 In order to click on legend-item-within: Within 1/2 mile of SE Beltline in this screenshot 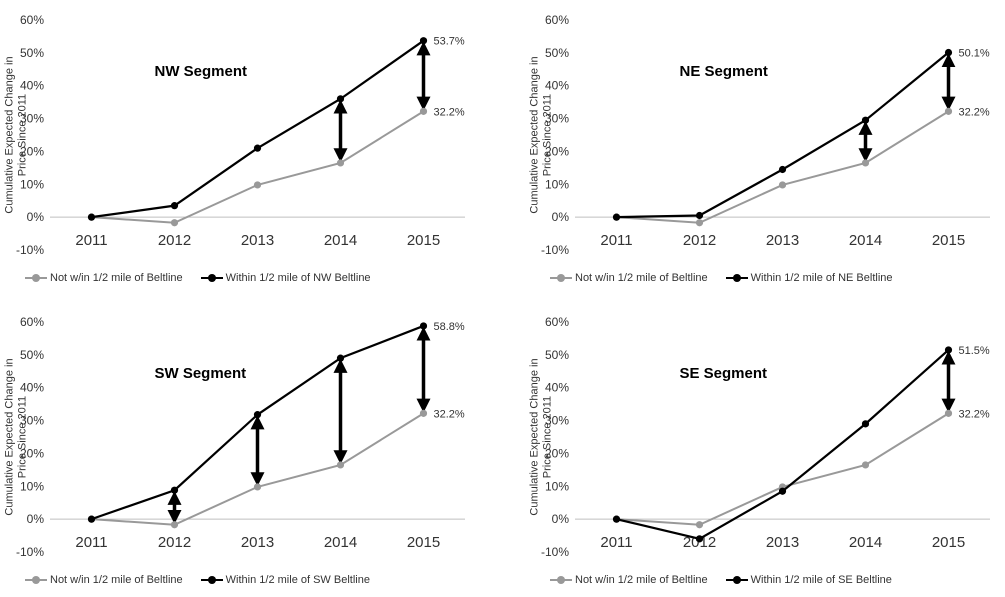, I will do `click(808, 580)`.